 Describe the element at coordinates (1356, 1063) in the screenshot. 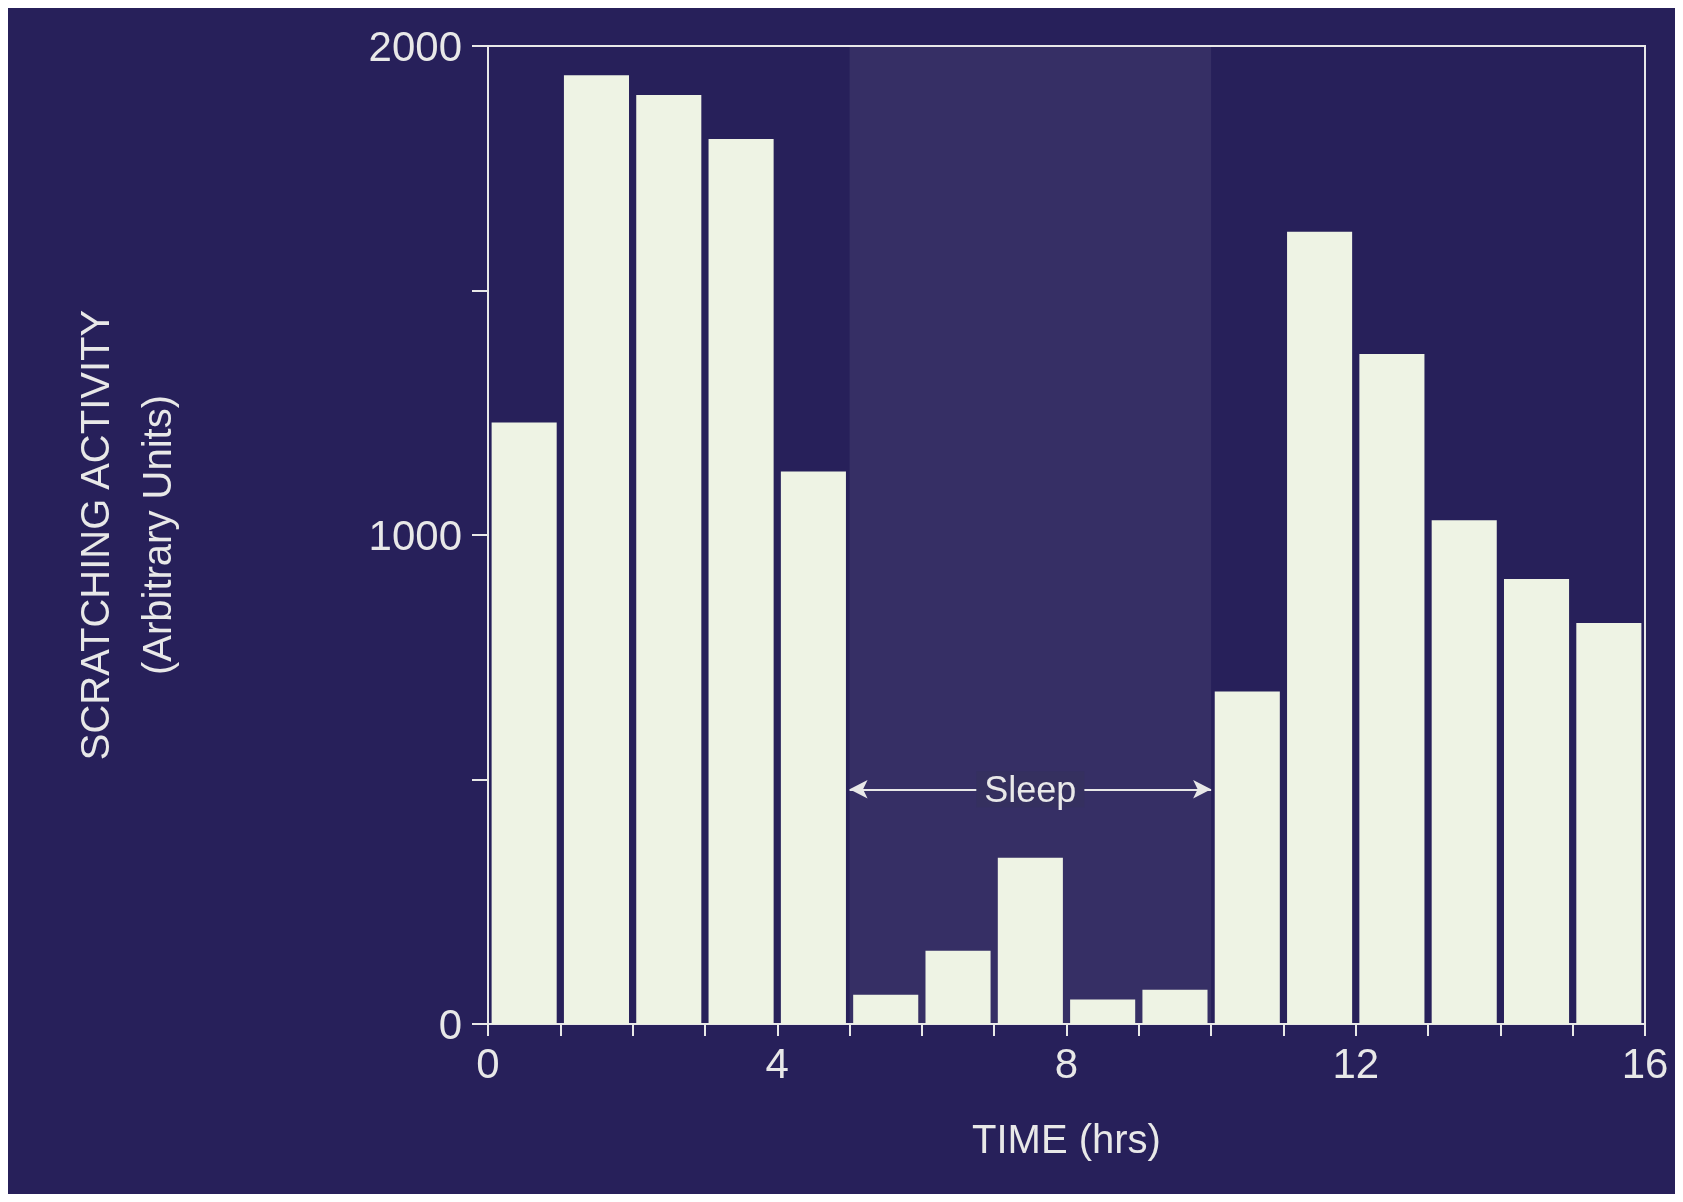

I see `x-tick-label: 12` at that location.